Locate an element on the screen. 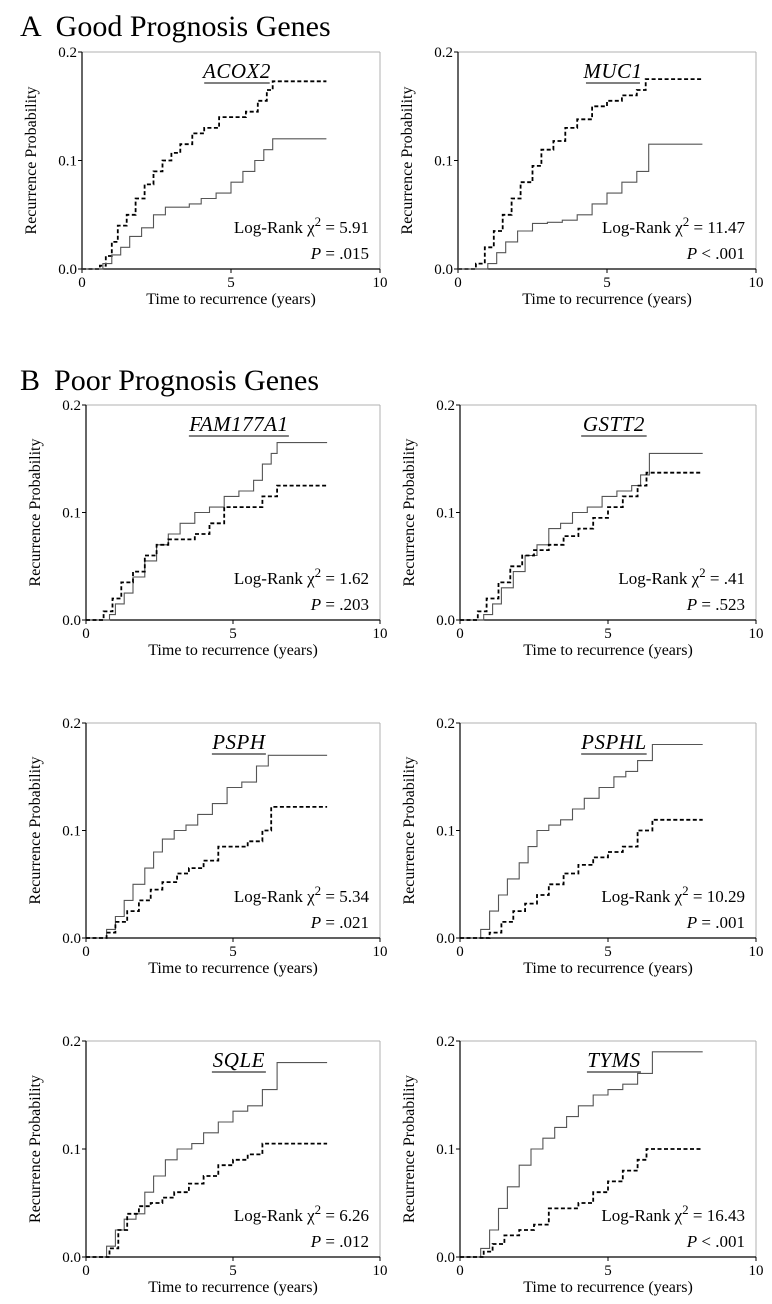  section-heading: Poor Prognosis Genes is located at coordinates (187, 380).